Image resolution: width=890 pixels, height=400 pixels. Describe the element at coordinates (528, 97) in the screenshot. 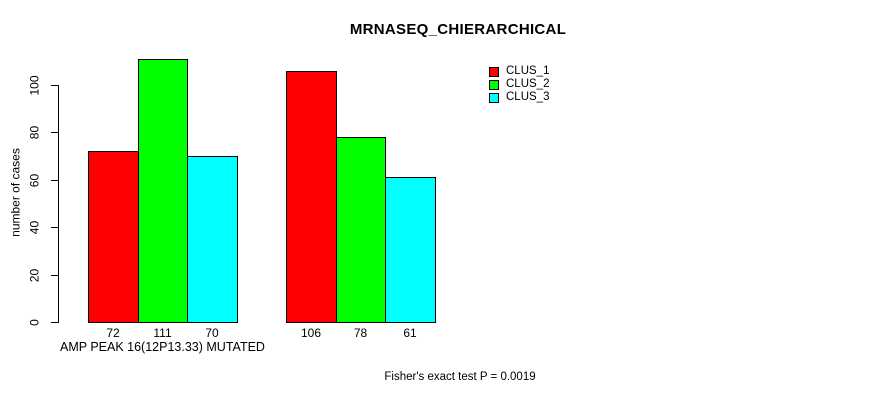

I see `legend-label: CLUS_3` at that location.